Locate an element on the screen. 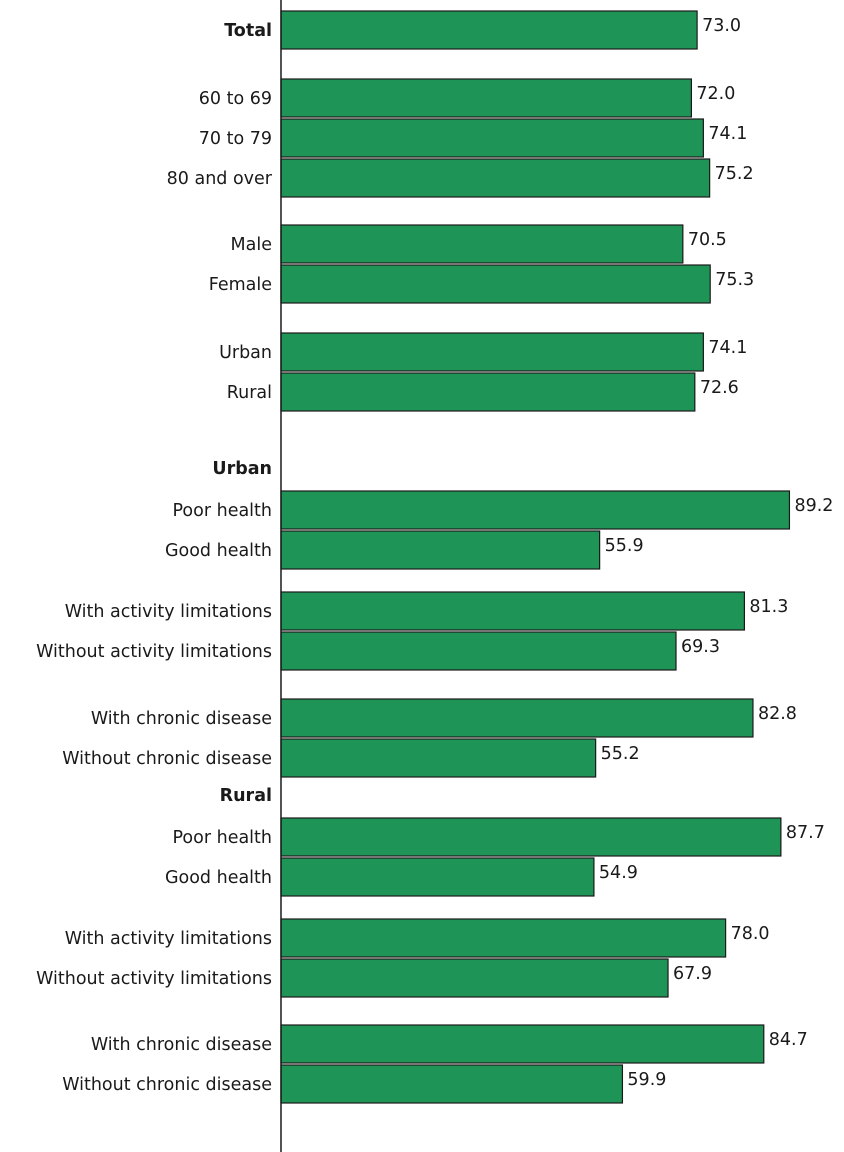 This screenshot has width=844, height=1152. data-label: 59.9 is located at coordinates (646, 1080).